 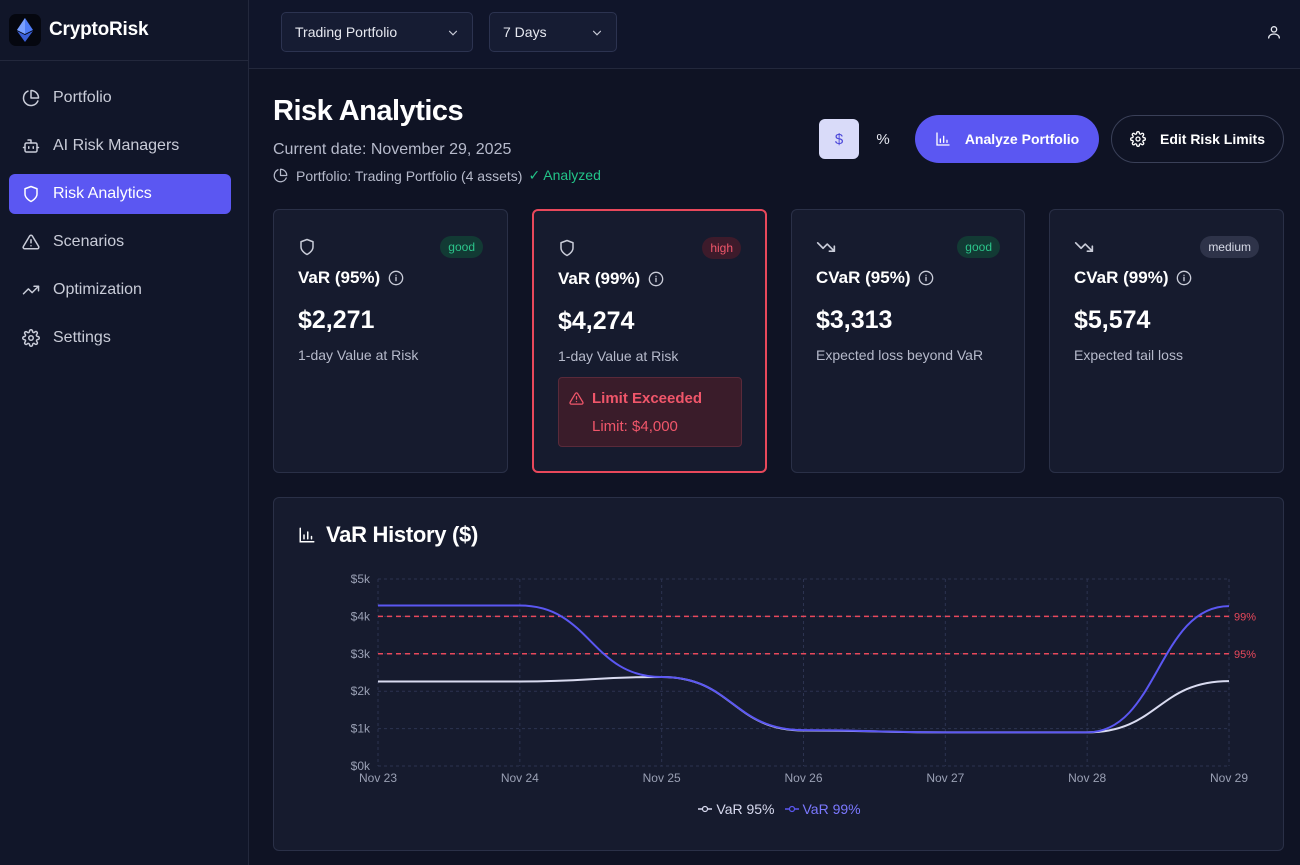 I want to click on limit-alert-title: Limit Exceeded, so click(x=635, y=398).